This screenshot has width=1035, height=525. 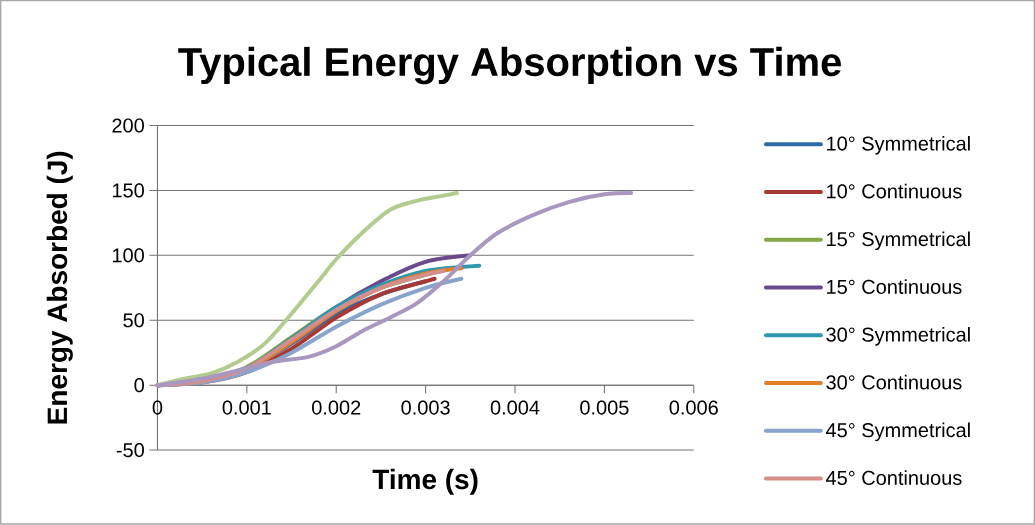 I want to click on line-series, so click(x=307, y=289).